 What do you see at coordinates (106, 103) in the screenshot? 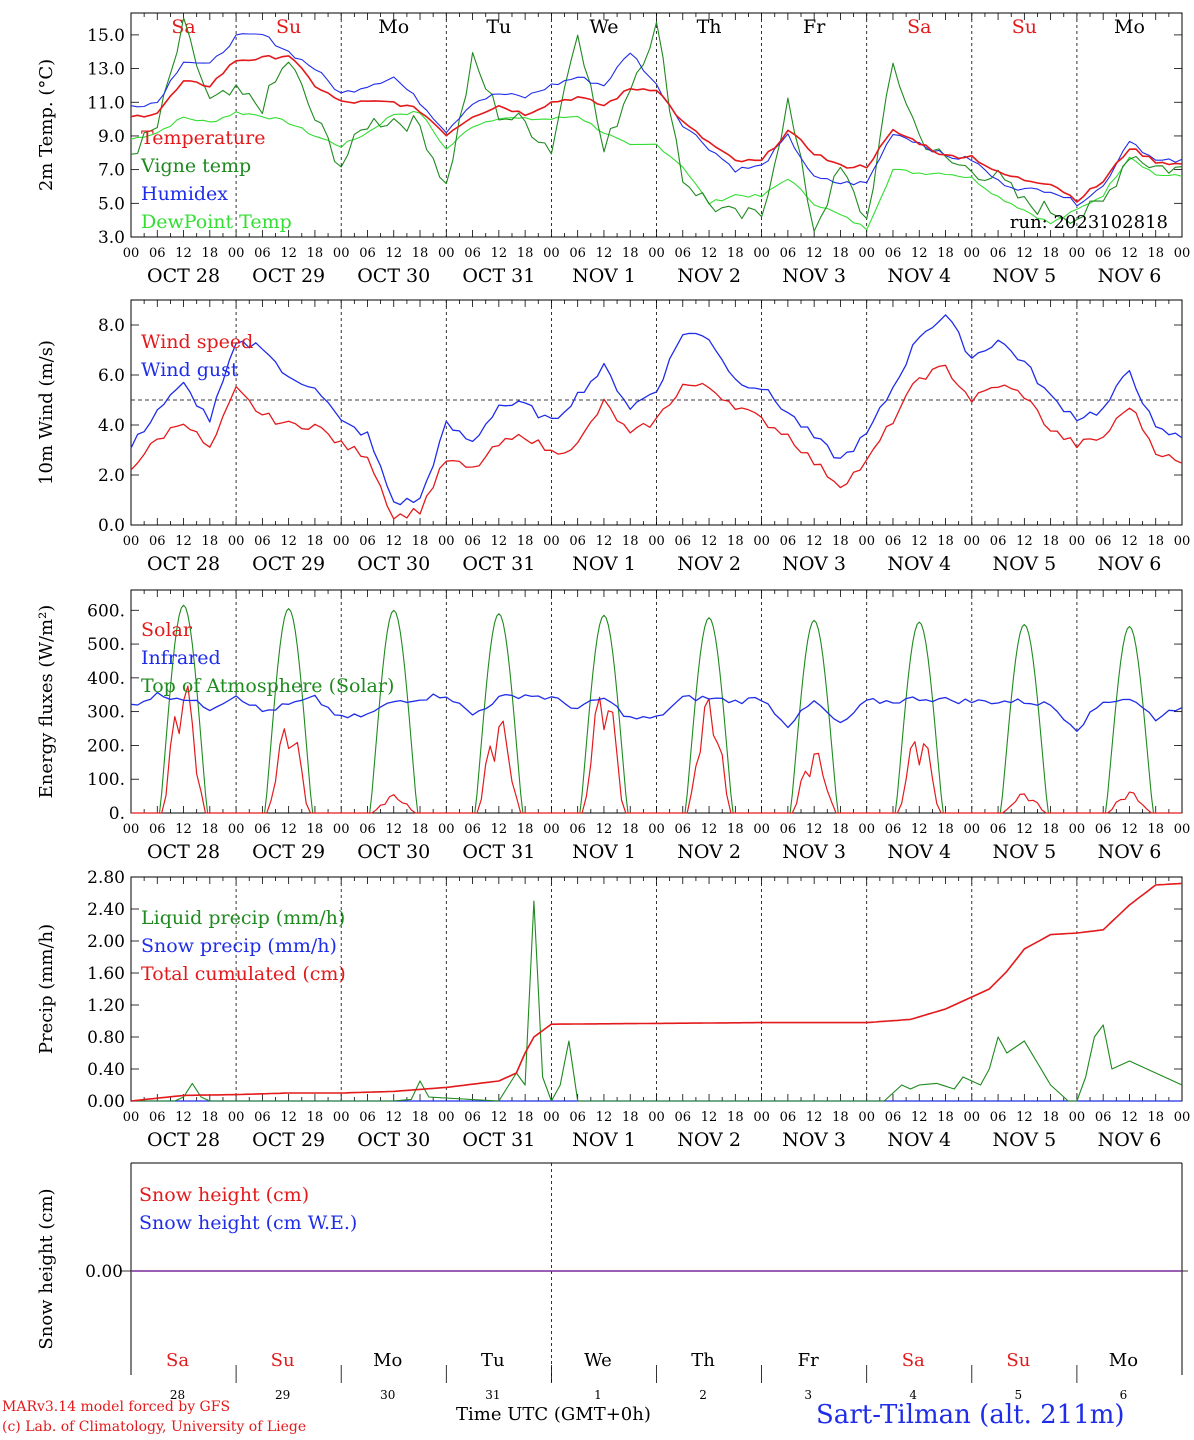
I see `y-tick-label: 11.0` at bounding box center [106, 103].